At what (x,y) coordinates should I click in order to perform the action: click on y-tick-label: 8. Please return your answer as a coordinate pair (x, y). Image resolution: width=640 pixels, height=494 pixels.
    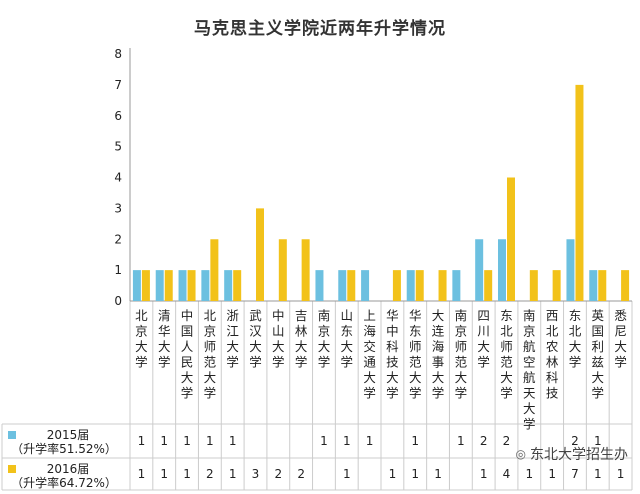
    Looking at the image, I should click on (118, 54).